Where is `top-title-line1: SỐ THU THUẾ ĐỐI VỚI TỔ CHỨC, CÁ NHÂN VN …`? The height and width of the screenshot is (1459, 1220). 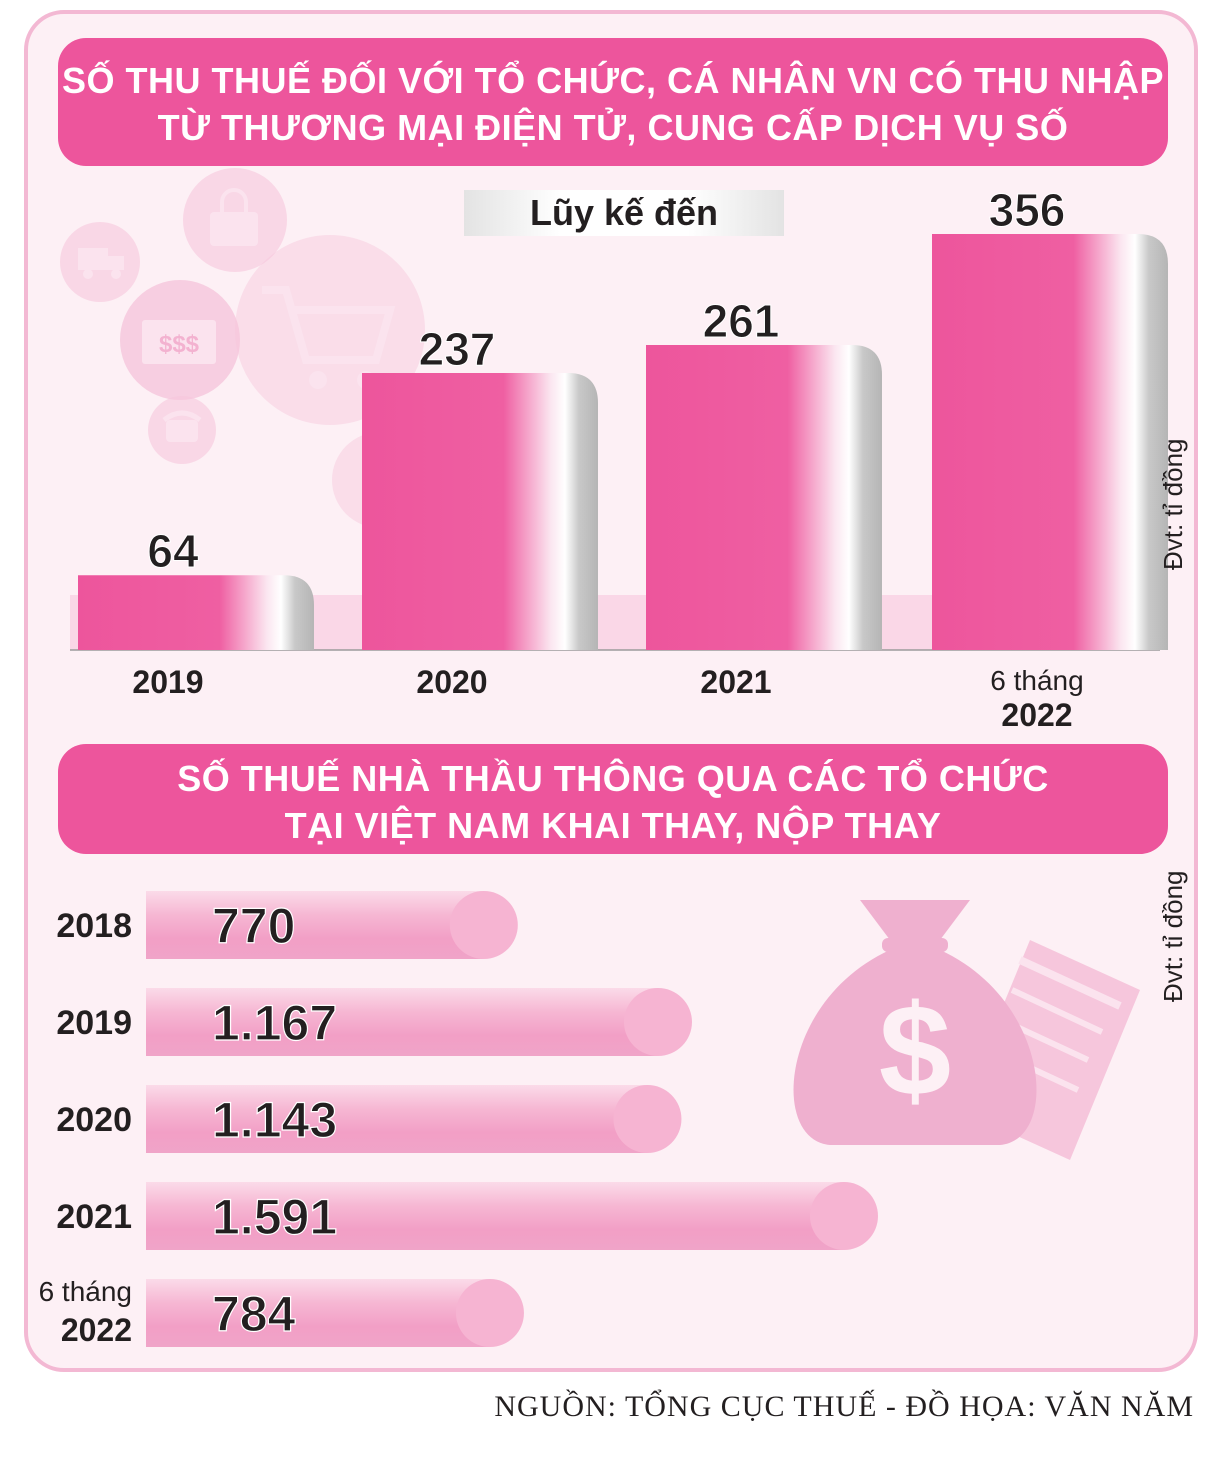 top-title-line1: SỐ THU THUẾ ĐỐI VỚI TỔ CHỨC, CÁ NHÂN VN … is located at coordinates (613, 80).